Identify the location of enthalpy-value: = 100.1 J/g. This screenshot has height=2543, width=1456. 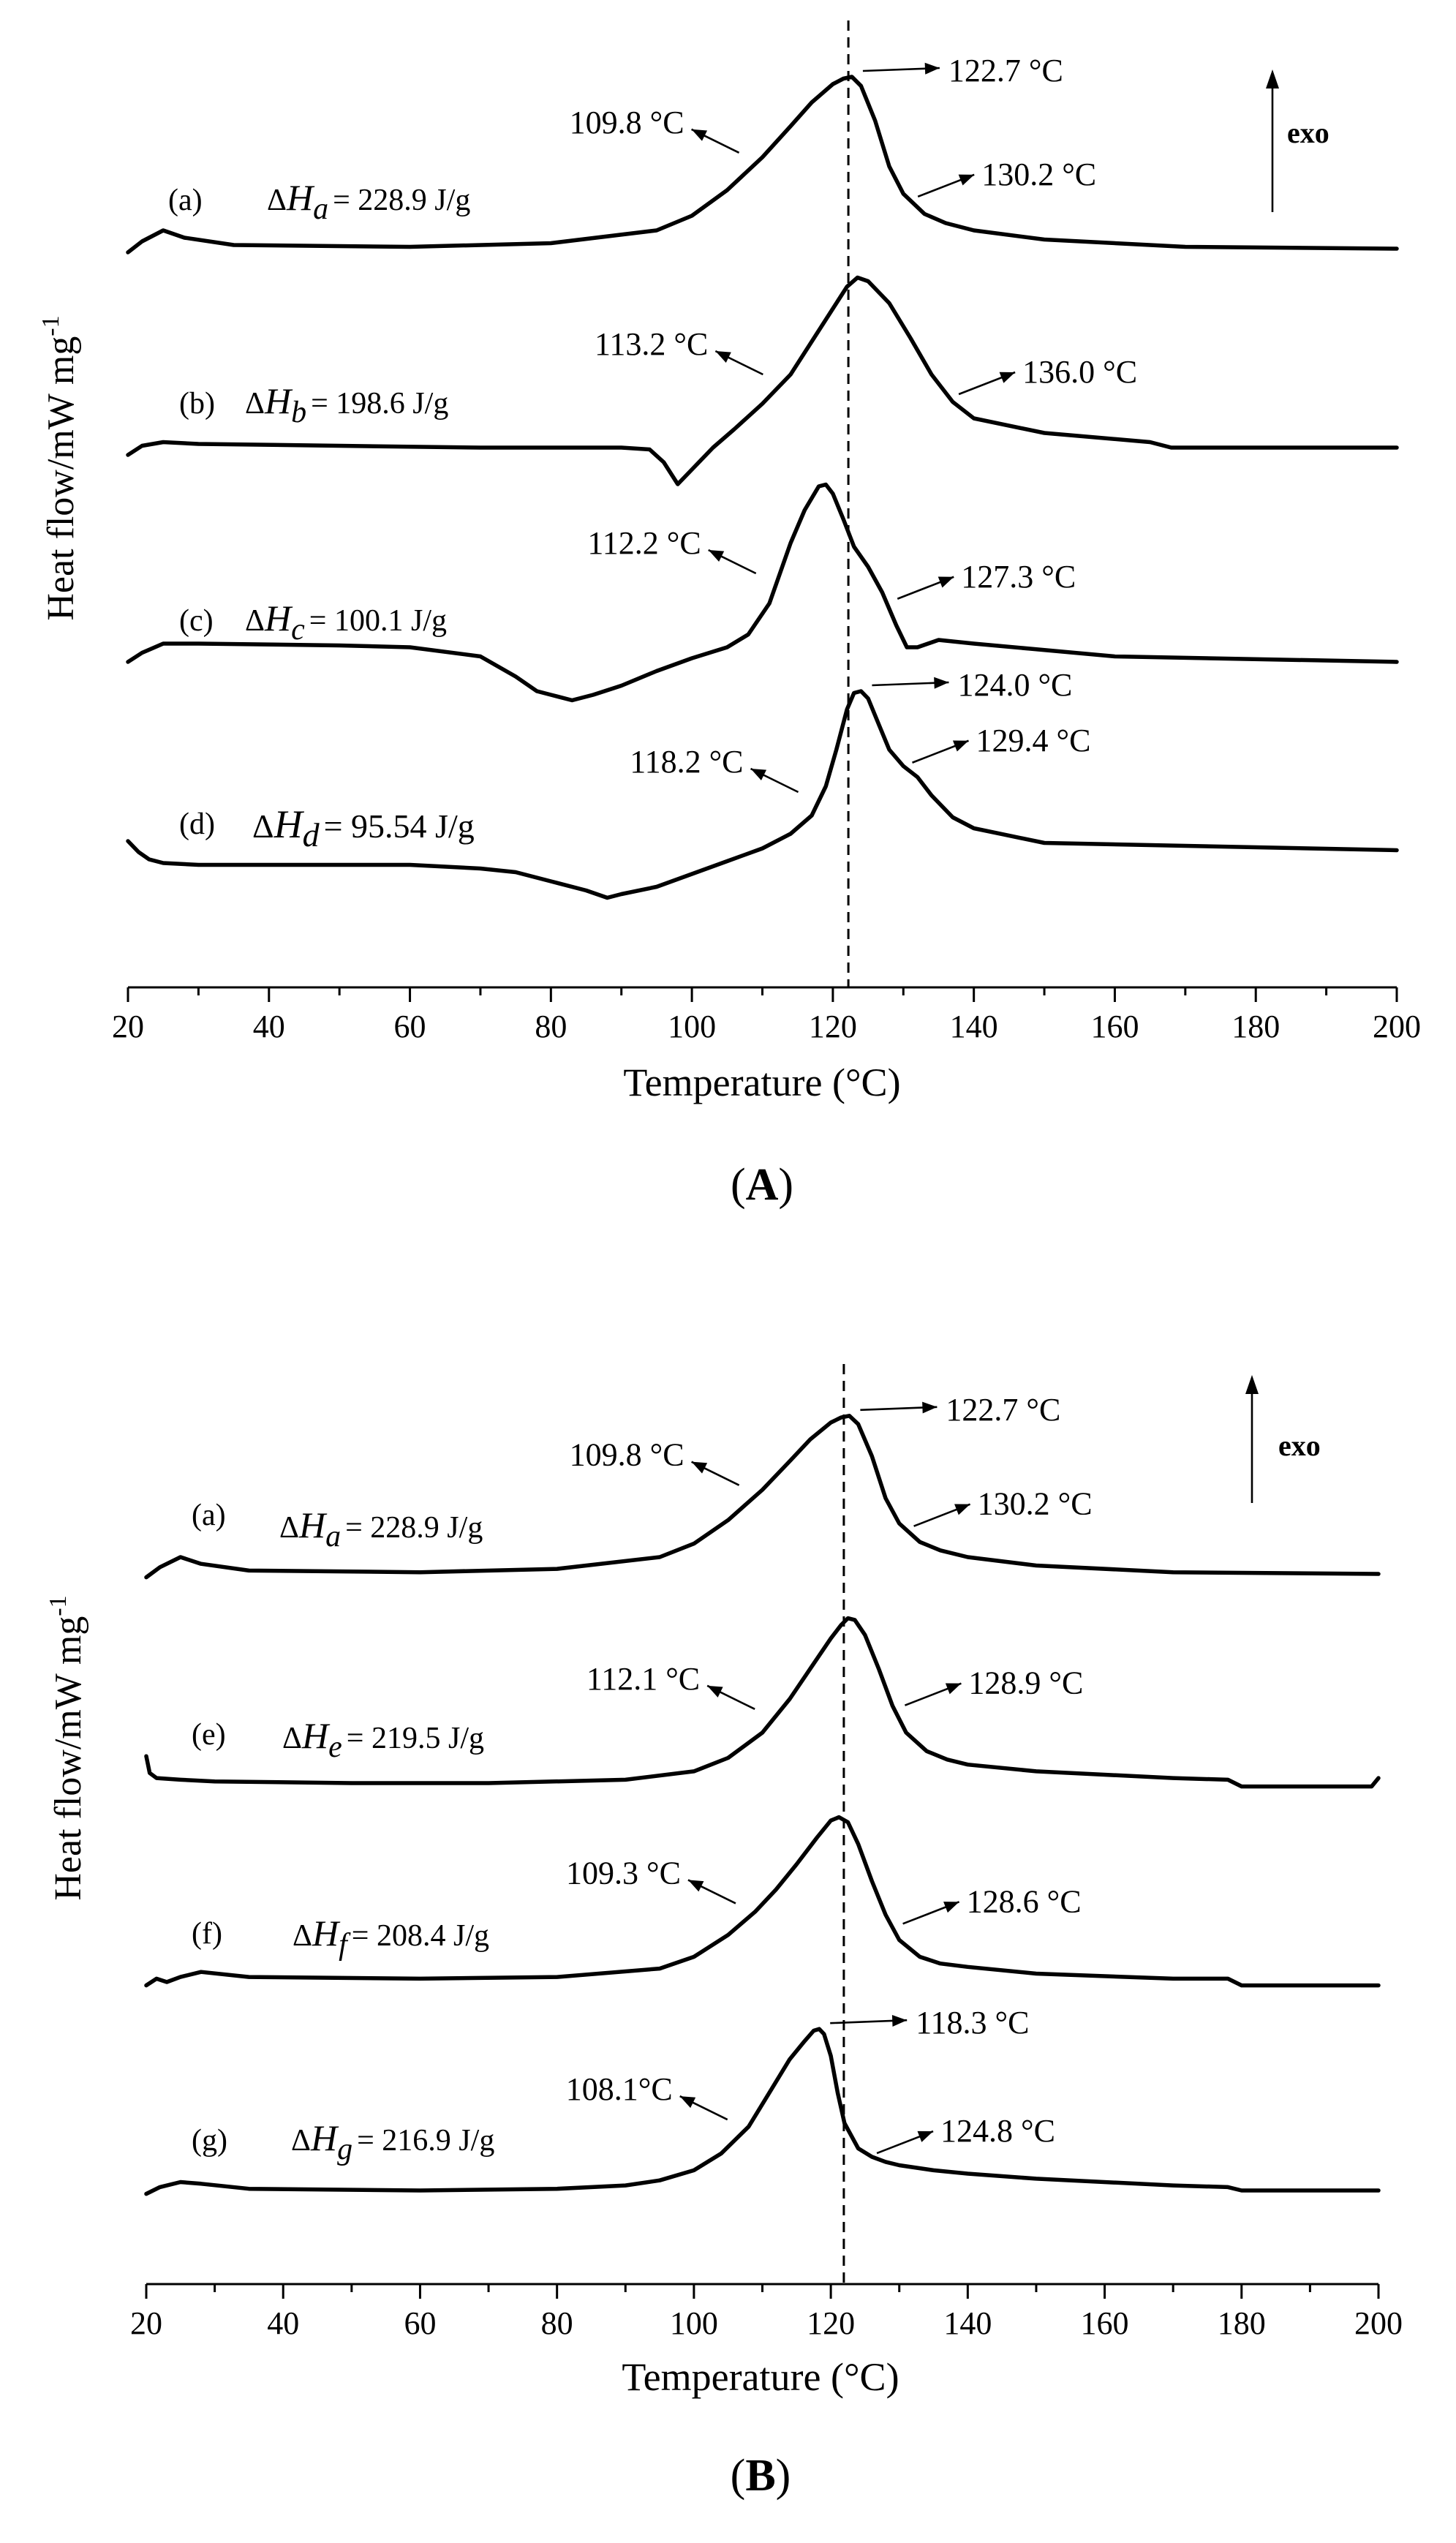
(378, 621).